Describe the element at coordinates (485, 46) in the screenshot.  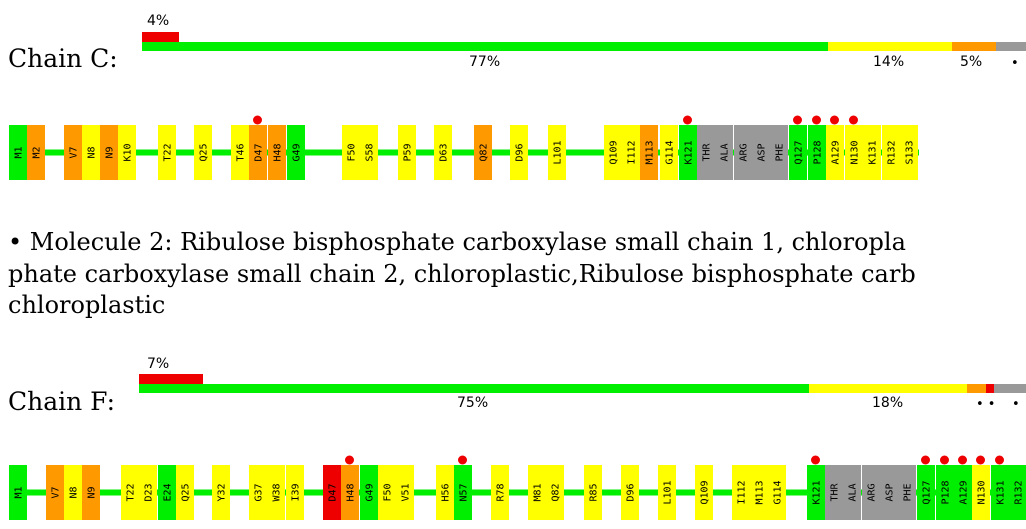
I see `chain-c-bar-green` at that location.